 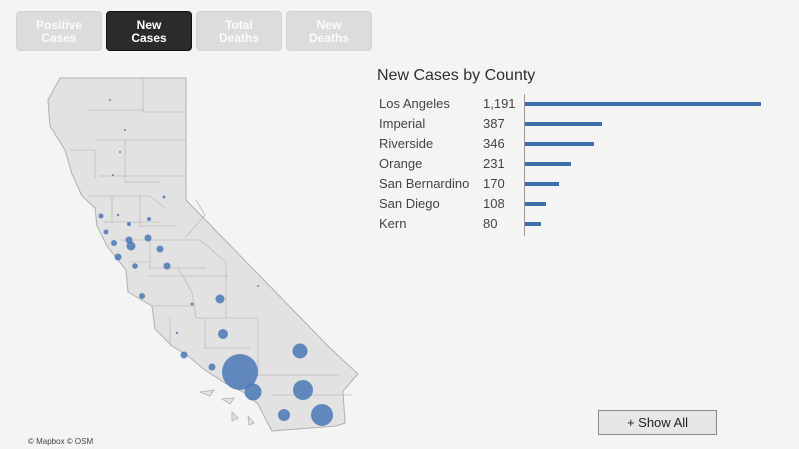 I want to click on bubble-santa-barbara, so click(x=184, y=355).